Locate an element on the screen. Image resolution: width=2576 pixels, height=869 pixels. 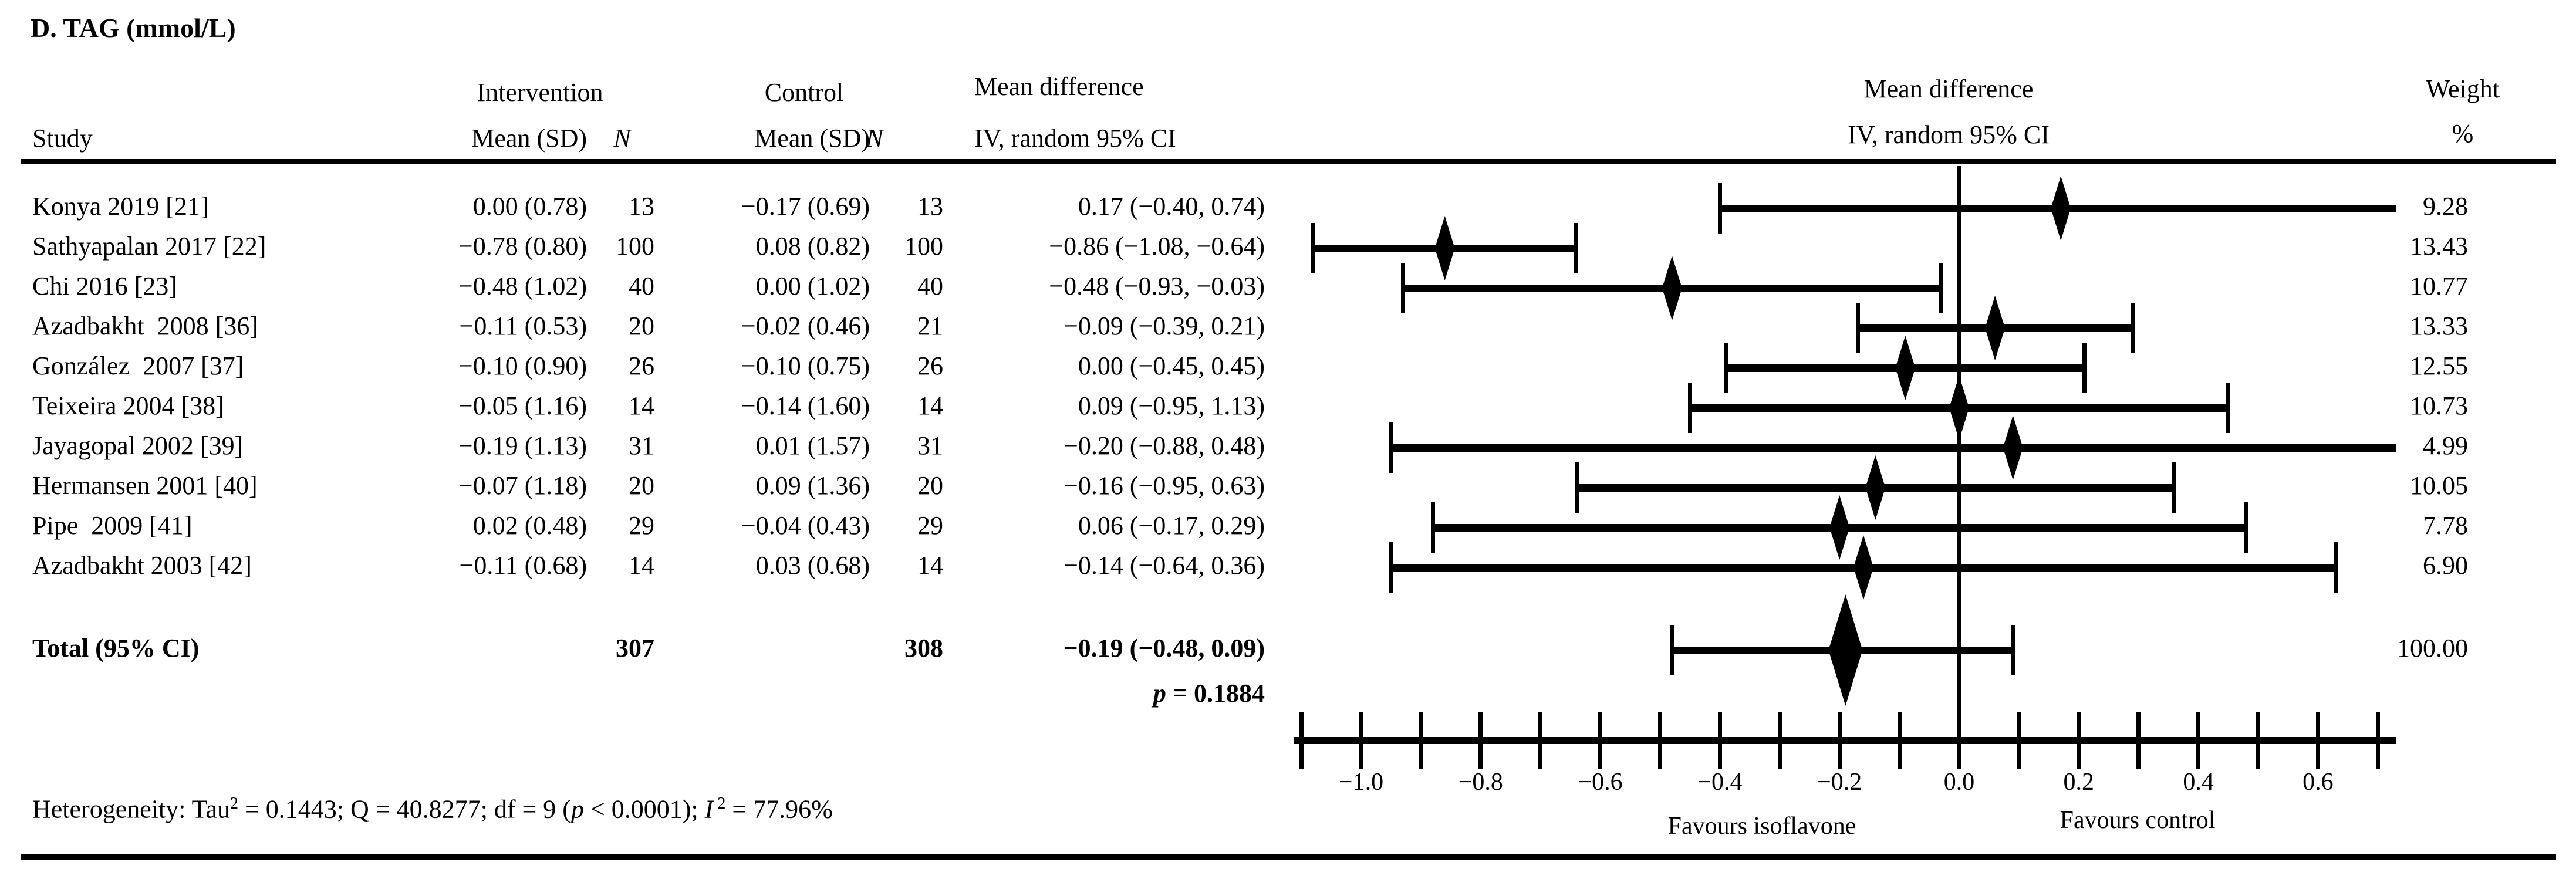
header-weight: Weight is located at coordinates (2463, 89).